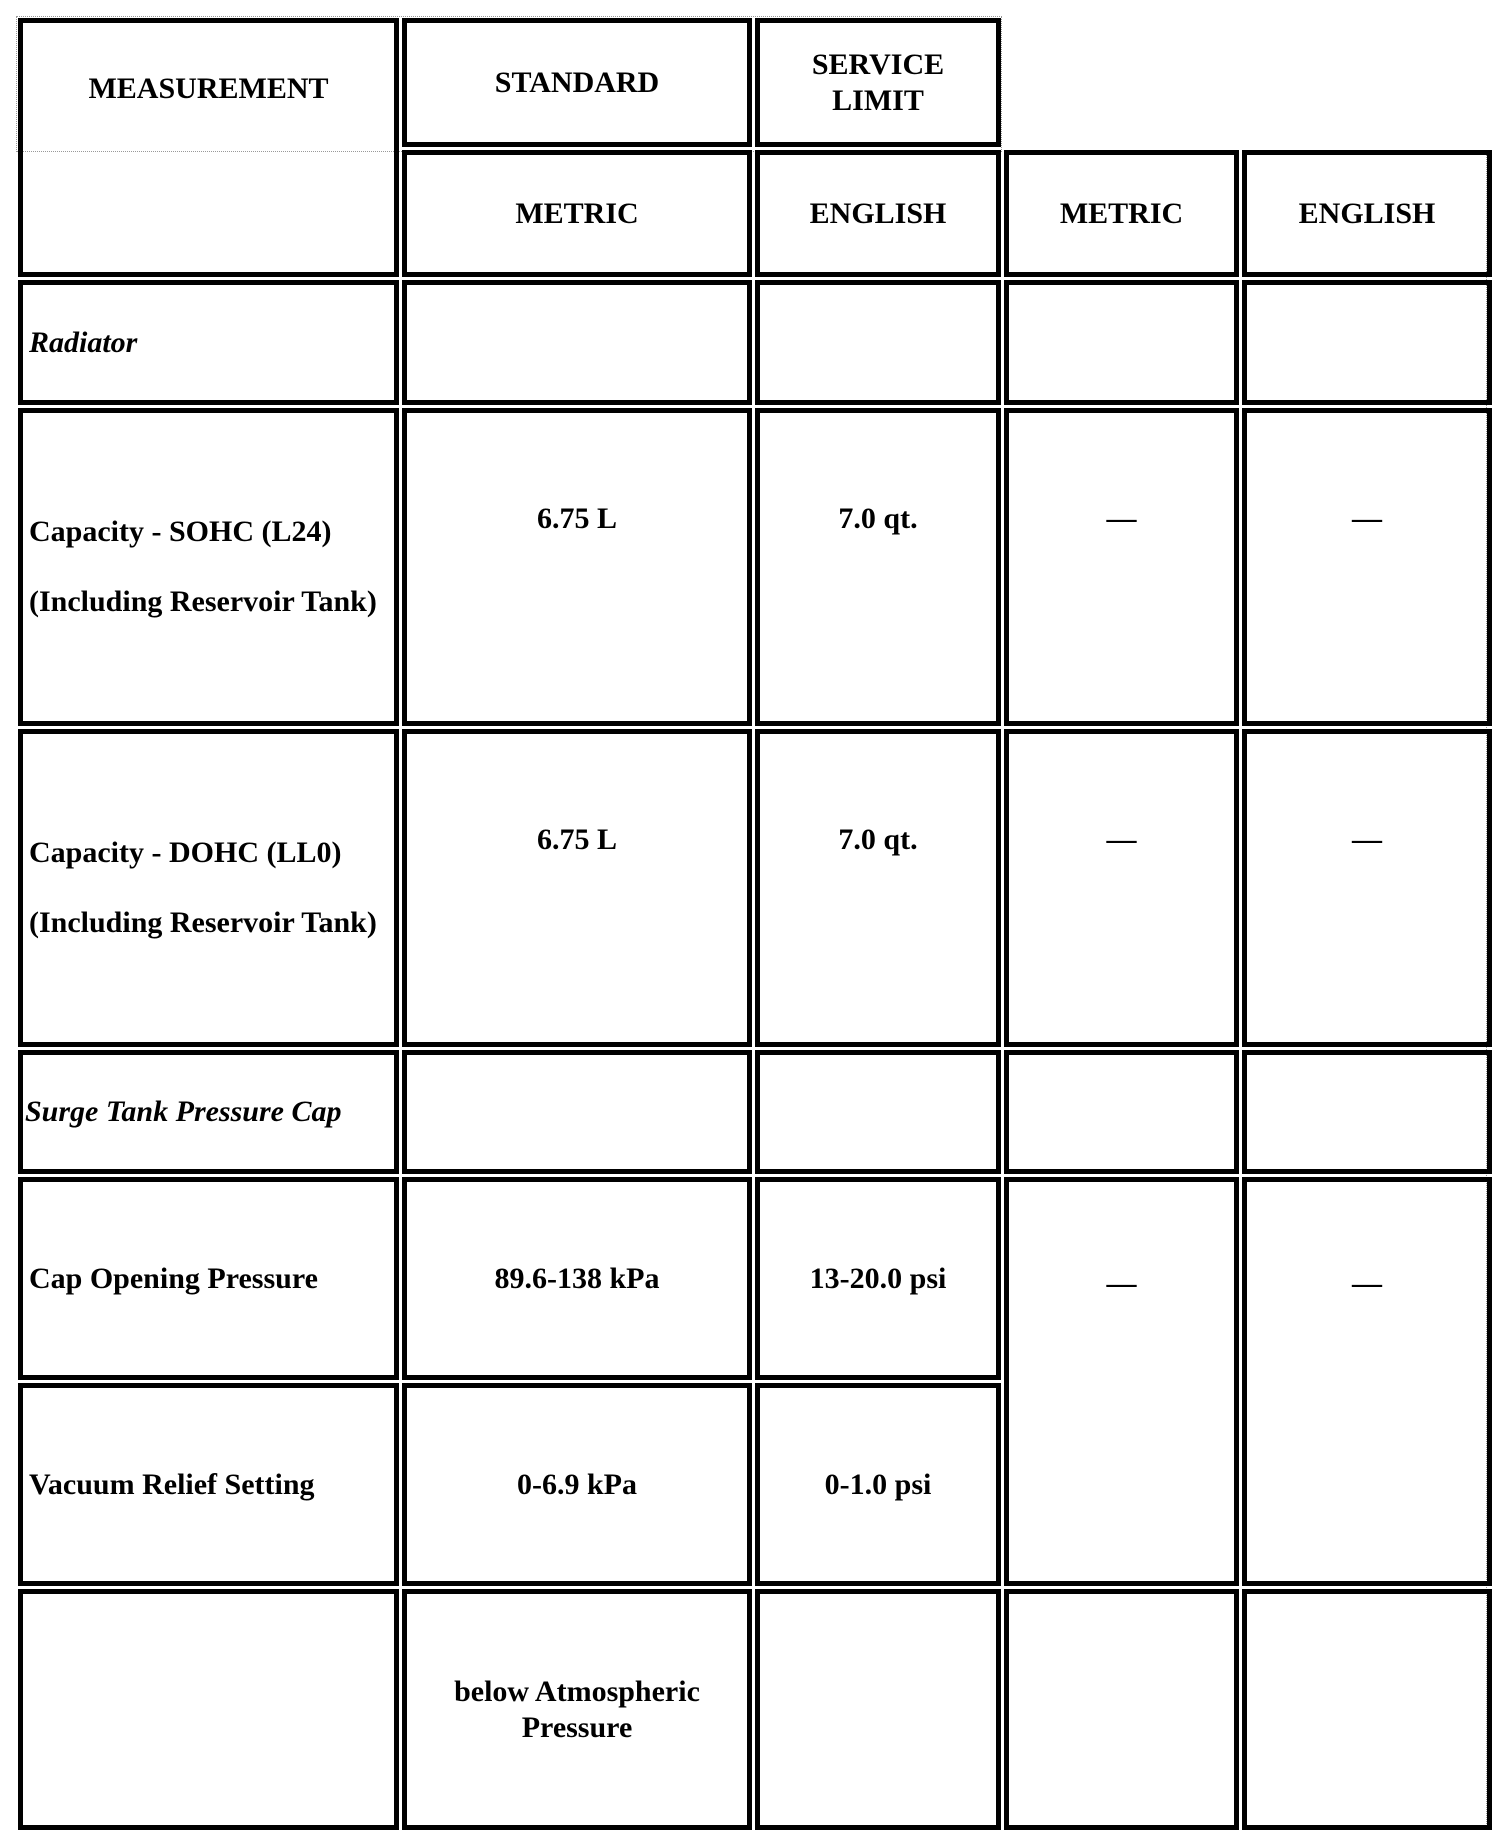 The height and width of the screenshot is (1834, 1504). I want to click on measurement-label: Cap Opening Pressure, so click(173, 1278).